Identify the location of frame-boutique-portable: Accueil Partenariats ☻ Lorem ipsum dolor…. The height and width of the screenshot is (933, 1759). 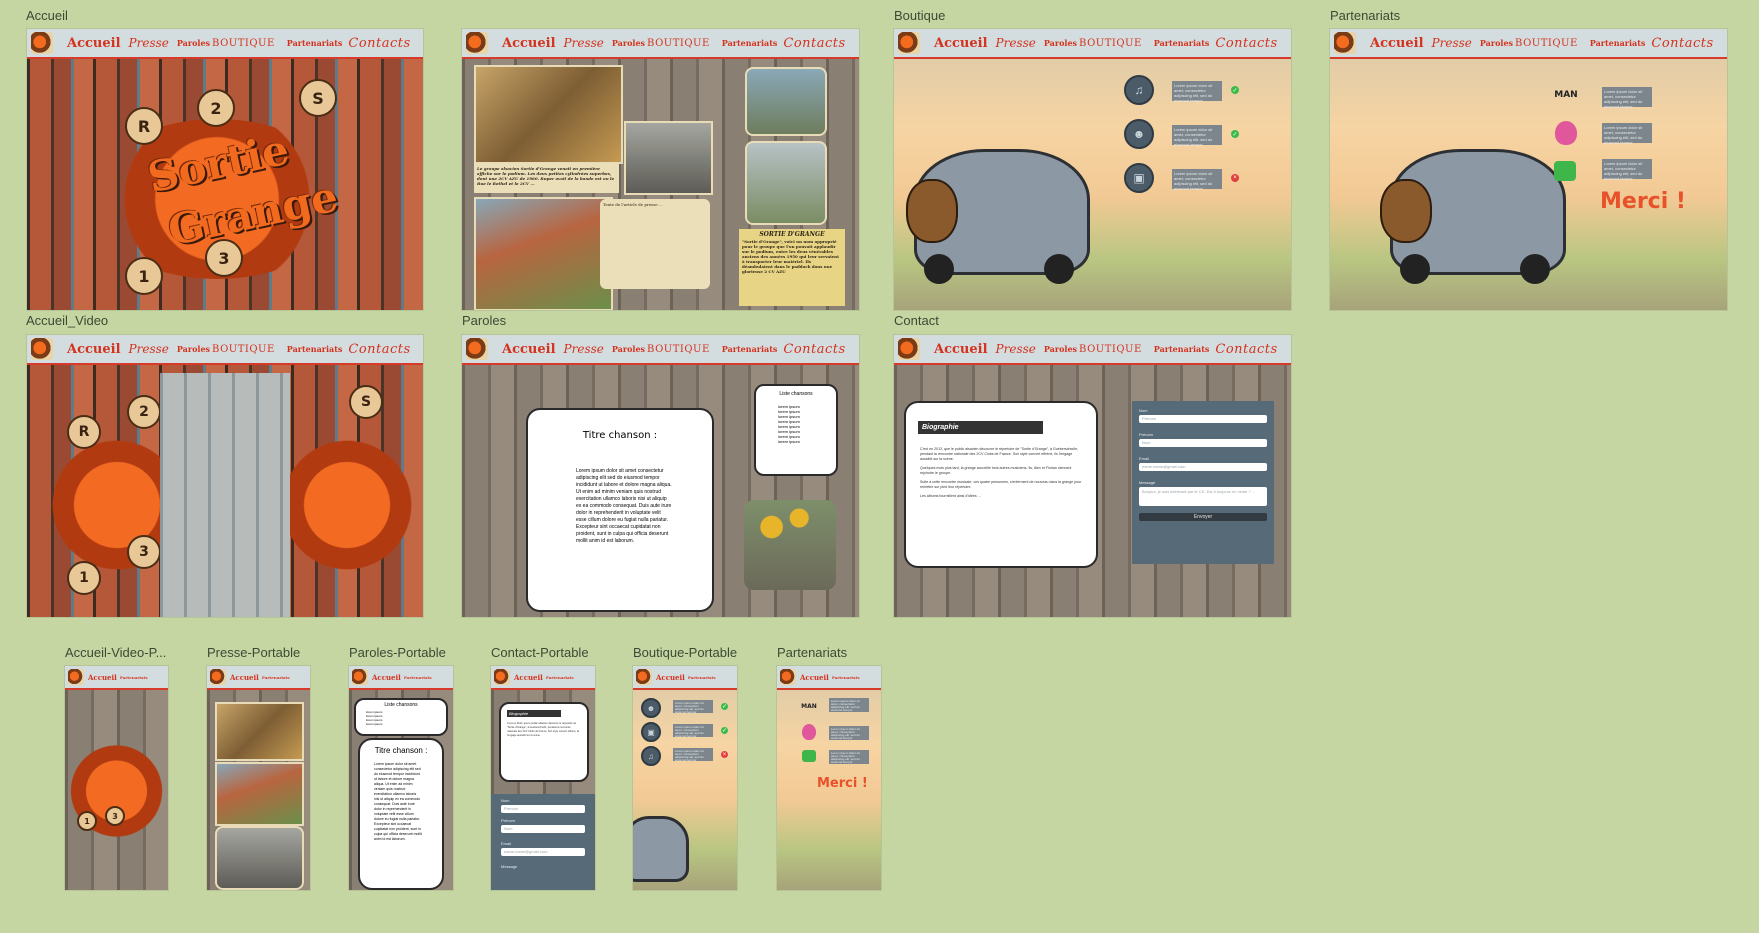
(685, 778).